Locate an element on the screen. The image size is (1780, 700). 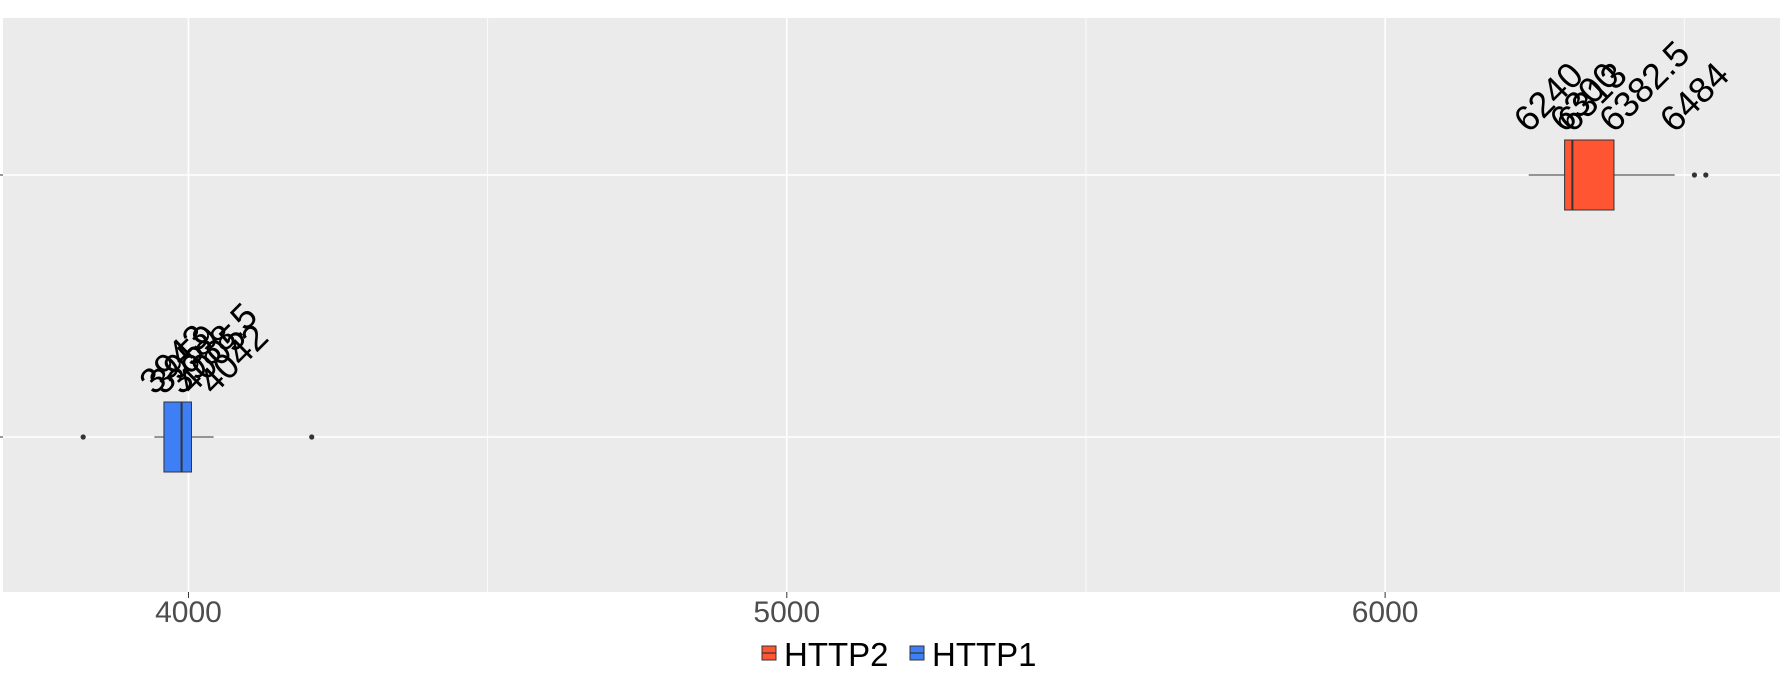
x-tick-label: 5000 is located at coordinates (786, 612).